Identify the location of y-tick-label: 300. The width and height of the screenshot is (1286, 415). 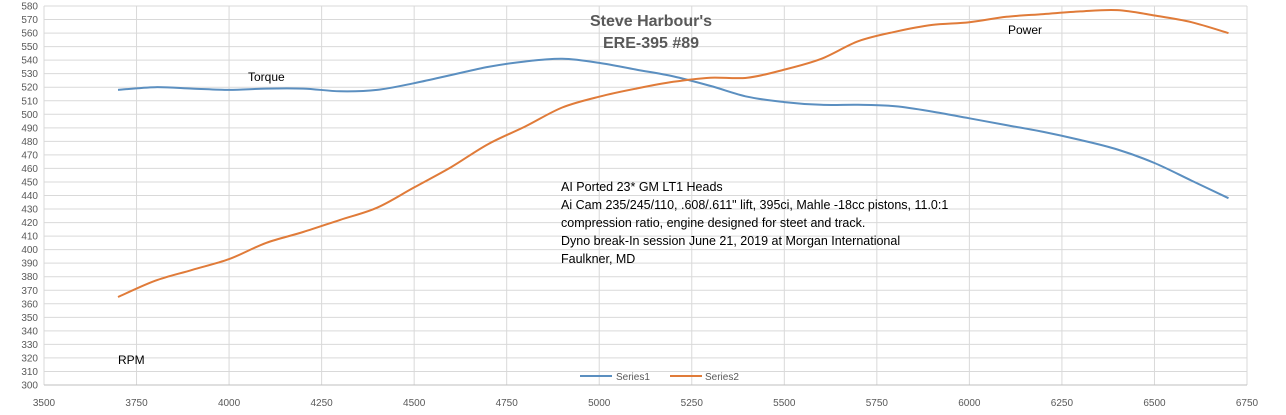
(29, 386).